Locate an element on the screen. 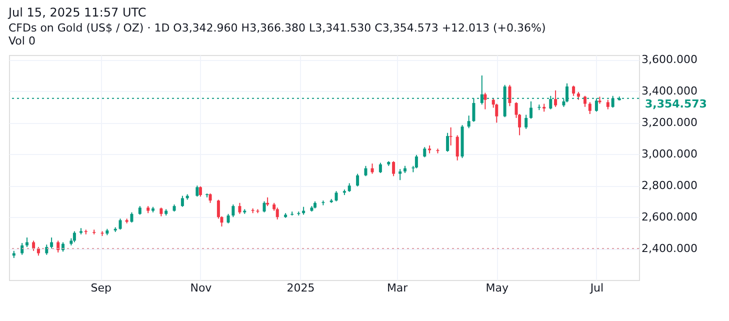  y-tick-label: 2,600.000 is located at coordinates (670, 217).